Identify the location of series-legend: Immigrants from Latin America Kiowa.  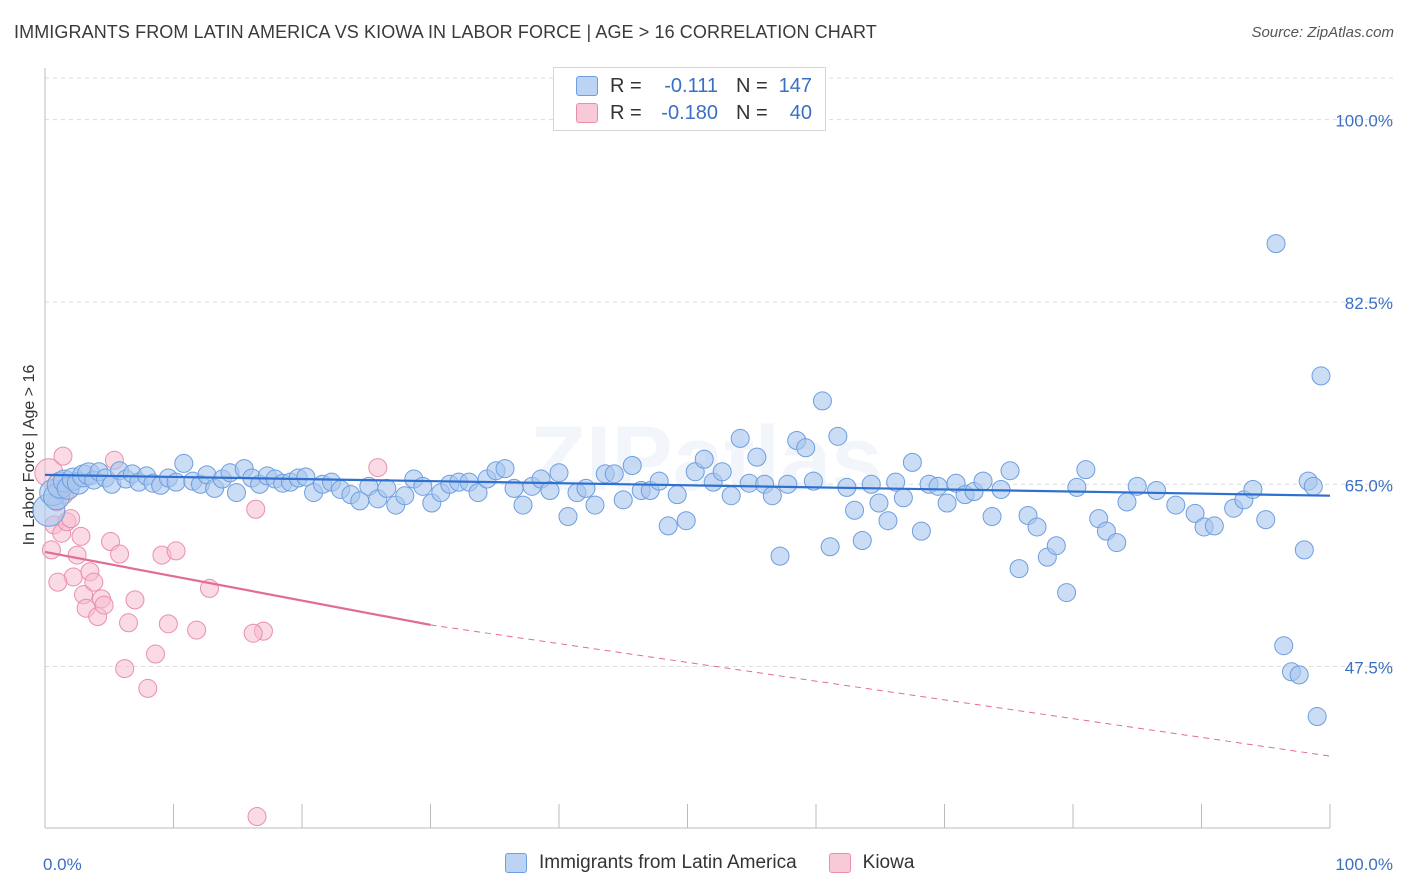
(725, 863).